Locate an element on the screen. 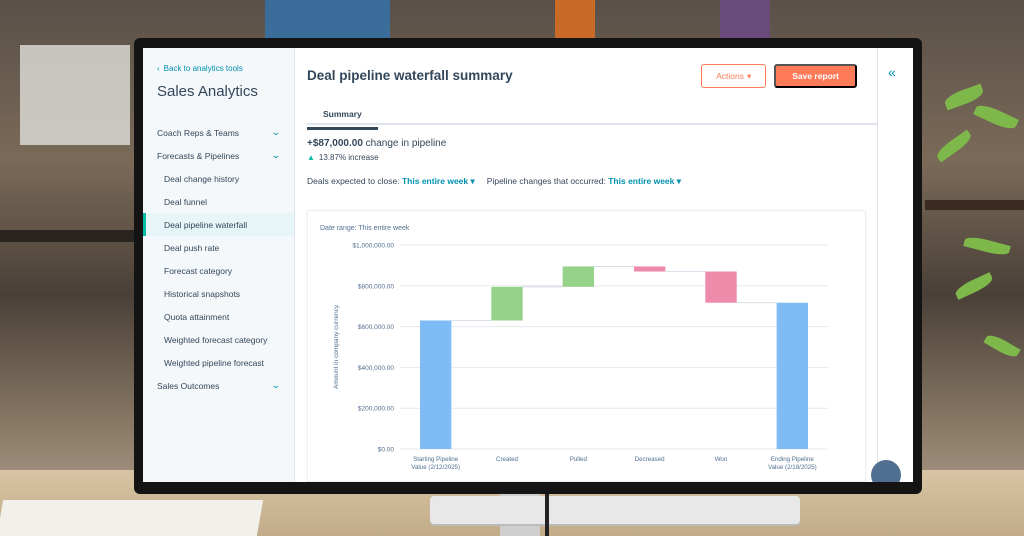 This screenshot has width=1024, height=536. header-buttons: Actions ▾ Save report is located at coordinates (779, 76).